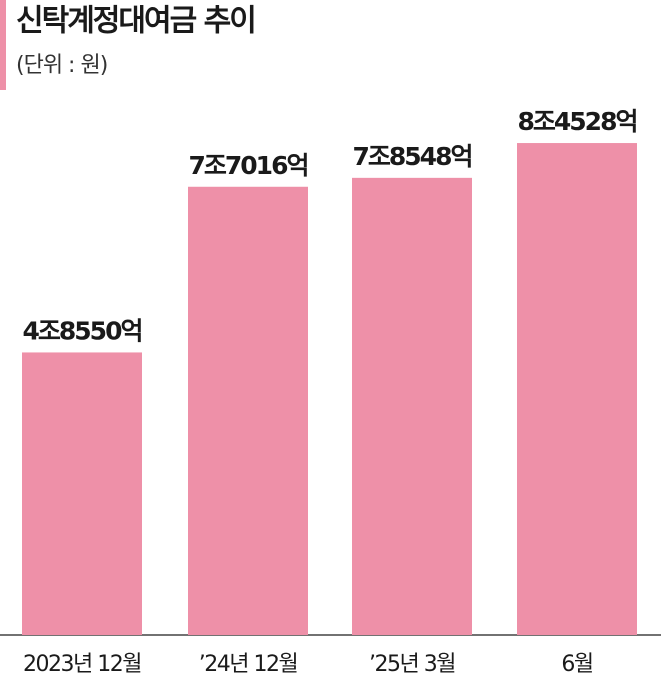 This screenshot has width=661, height=691. What do you see at coordinates (61, 65) in the screenshot?
I see `chart-subtitle: (단위 : 원)` at bounding box center [61, 65].